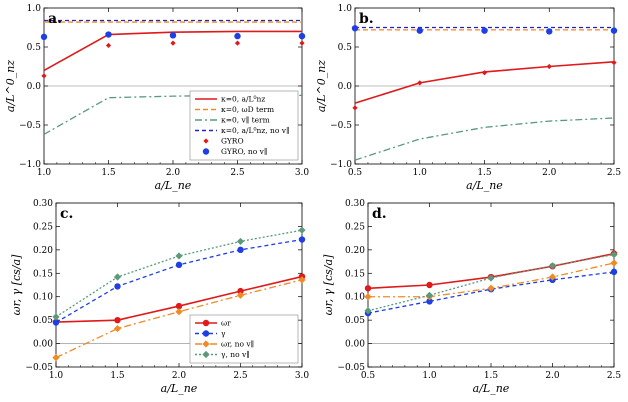 This screenshot has width=628, height=402. I want to click on legend: ωrγ ωr, no v∥γ, no v∥, so click(244, 339).